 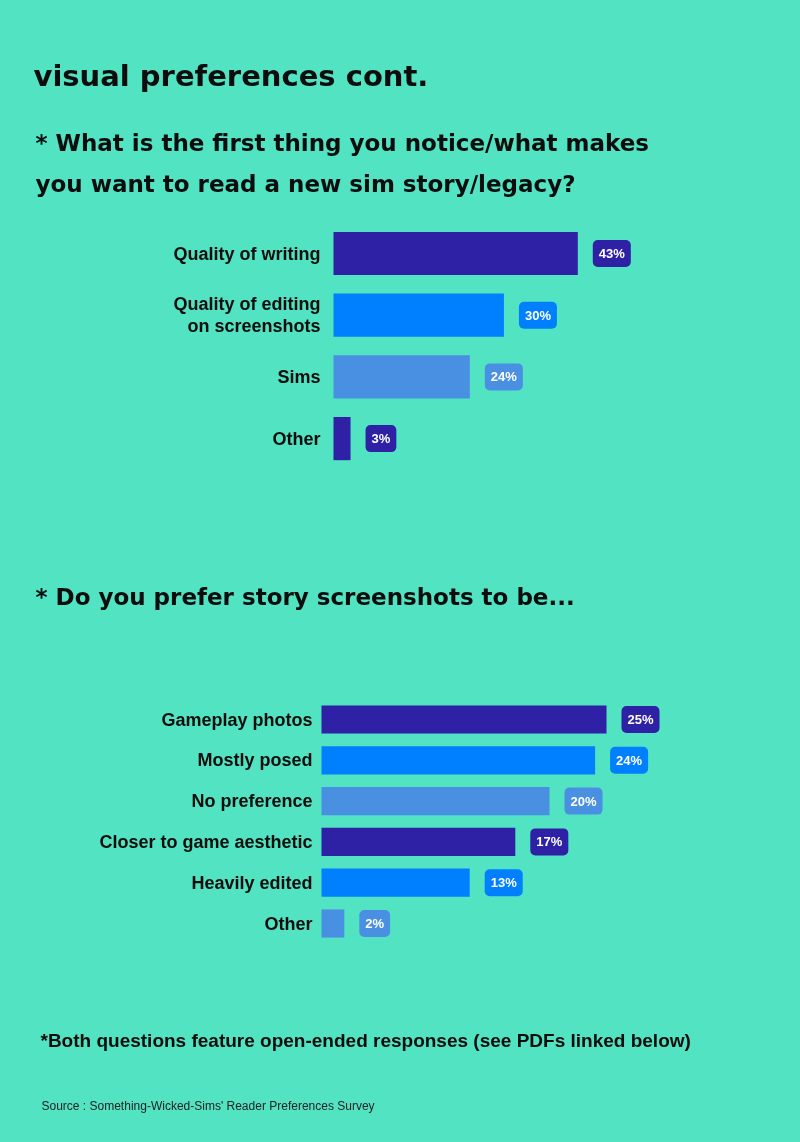 I want to click on y-tick-label: Quality of editing on screenshots, so click(x=247, y=315).